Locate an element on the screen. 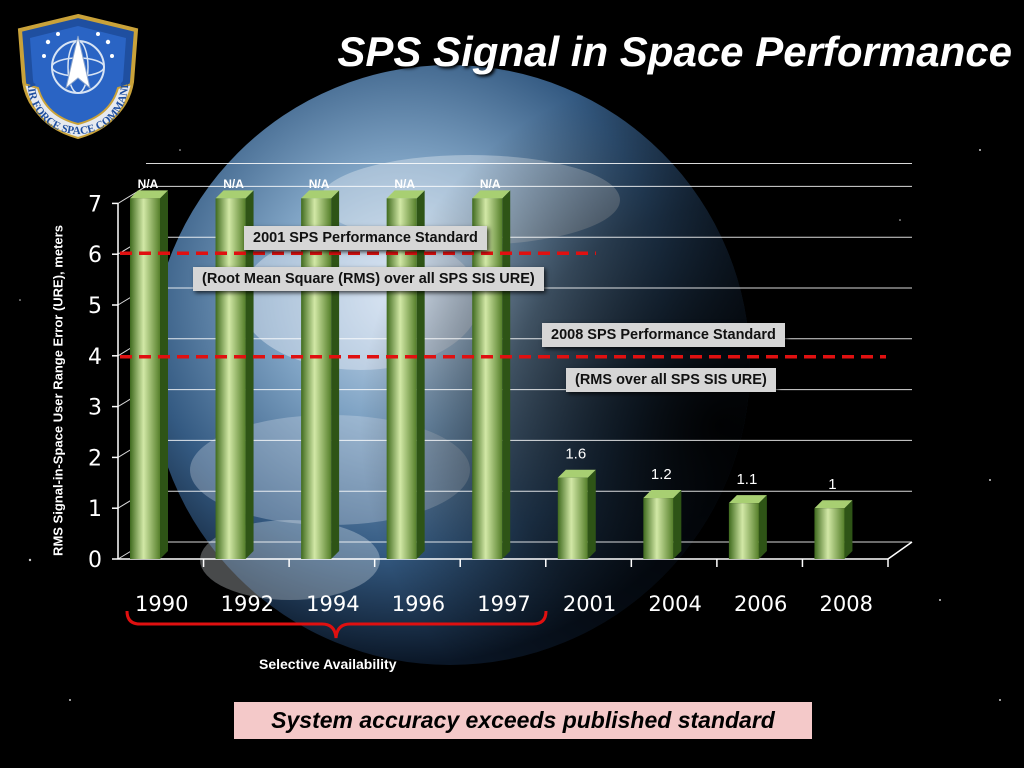 The width and height of the screenshot is (1024, 768). standard-2001-label: 2001 SPS Performance Standard is located at coordinates (365, 238).